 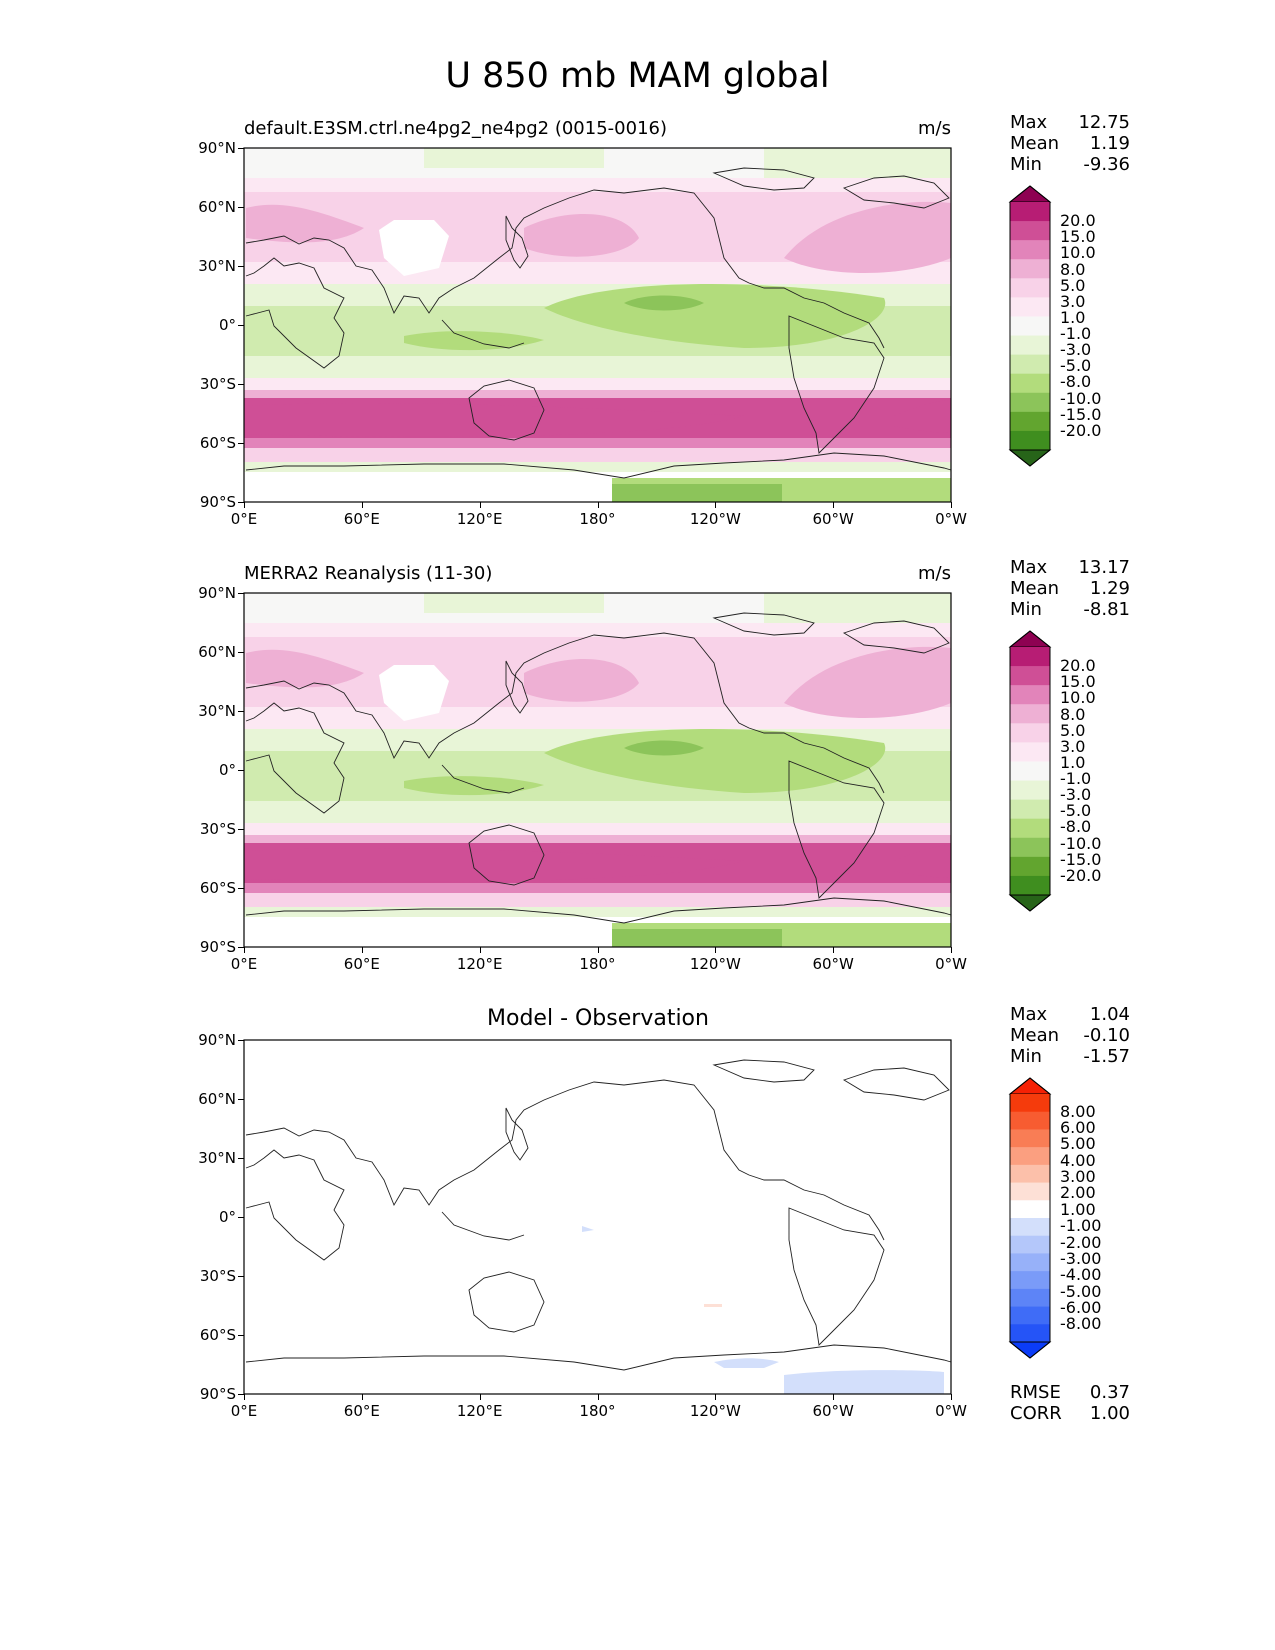 What do you see at coordinates (598, 1018) in the screenshot?
I see `panel-title: Model - Observation` at bounding box center [598, 1018].